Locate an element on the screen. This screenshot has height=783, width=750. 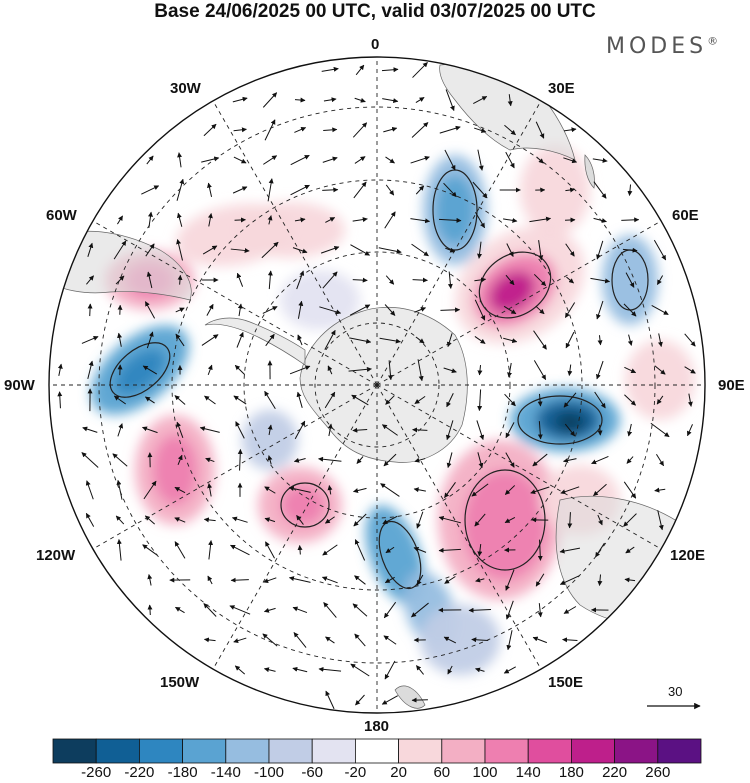
madagascar is located at coordinates (589, 171).